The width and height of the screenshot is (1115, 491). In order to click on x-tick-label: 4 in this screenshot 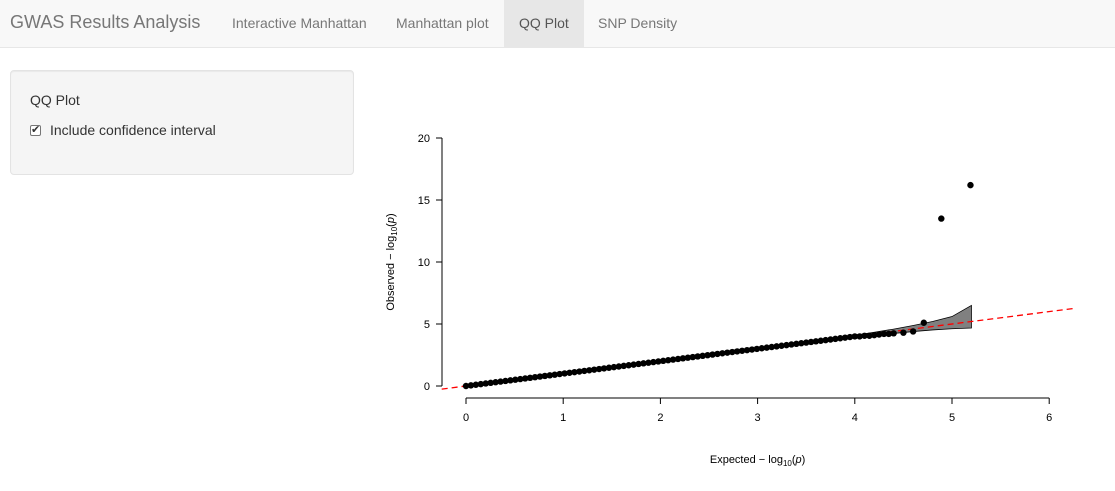, I will do `click(855, 418)`.